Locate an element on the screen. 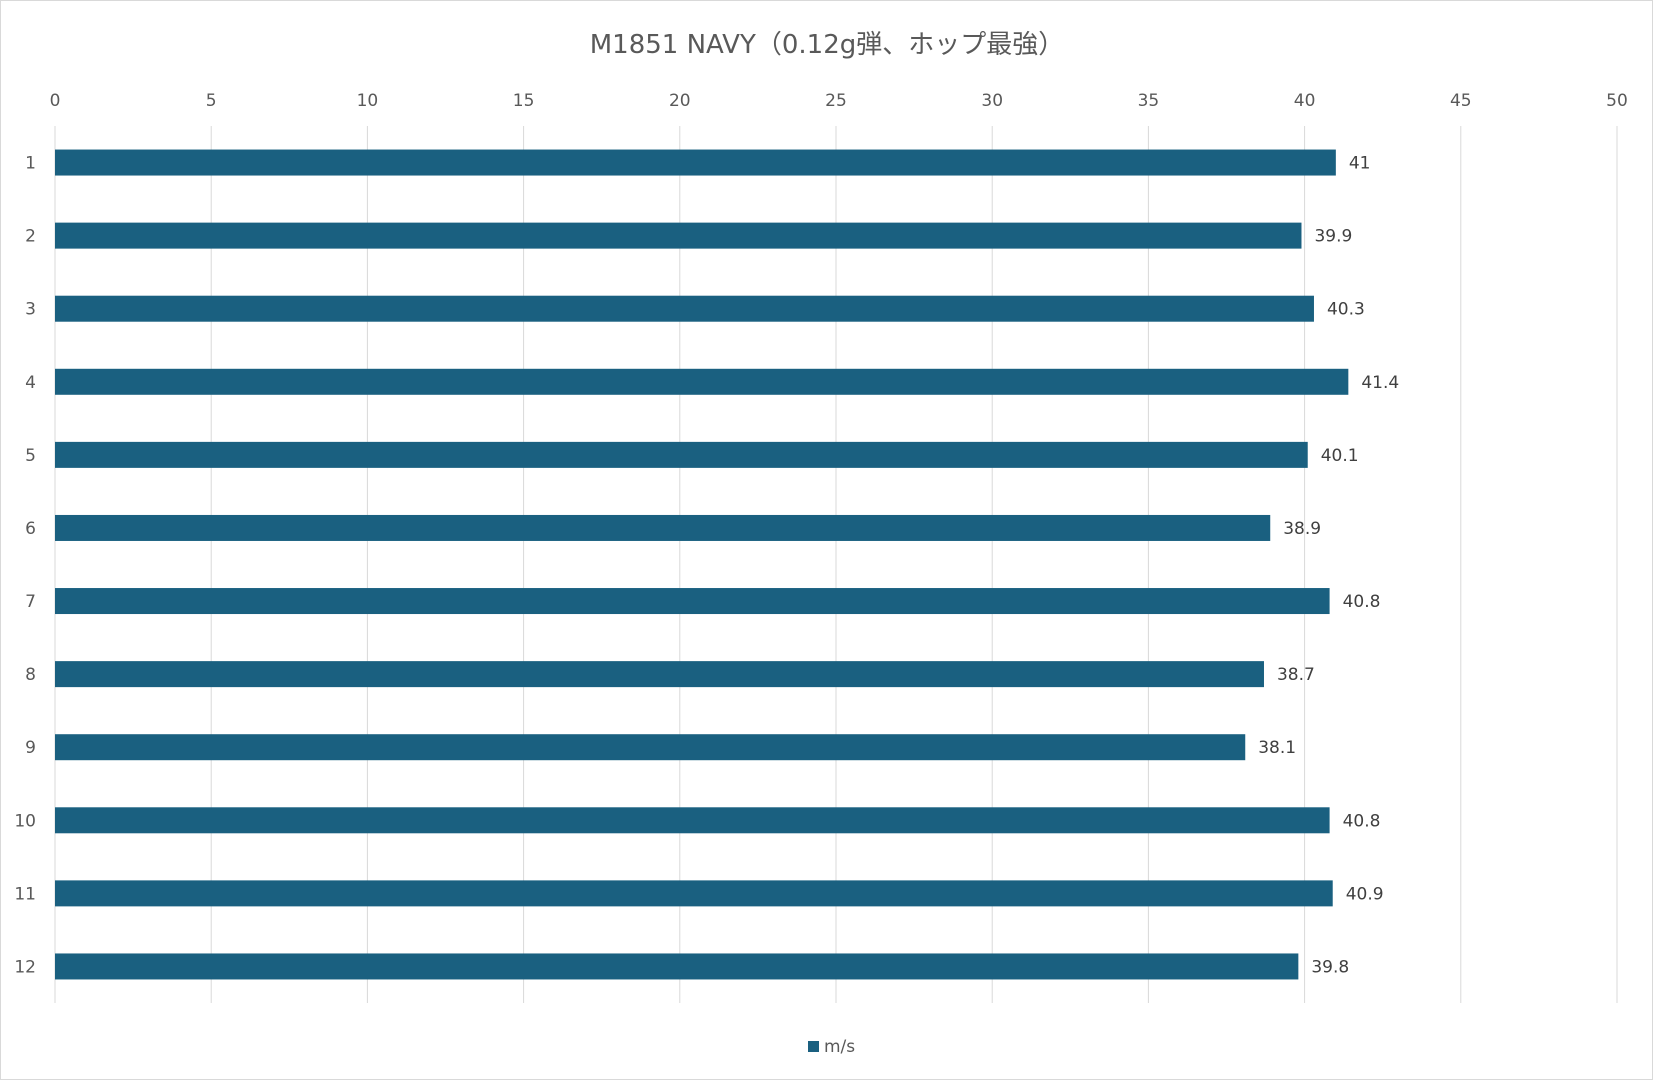  x-tick-label: 20 is located at coordinates (680, 101).